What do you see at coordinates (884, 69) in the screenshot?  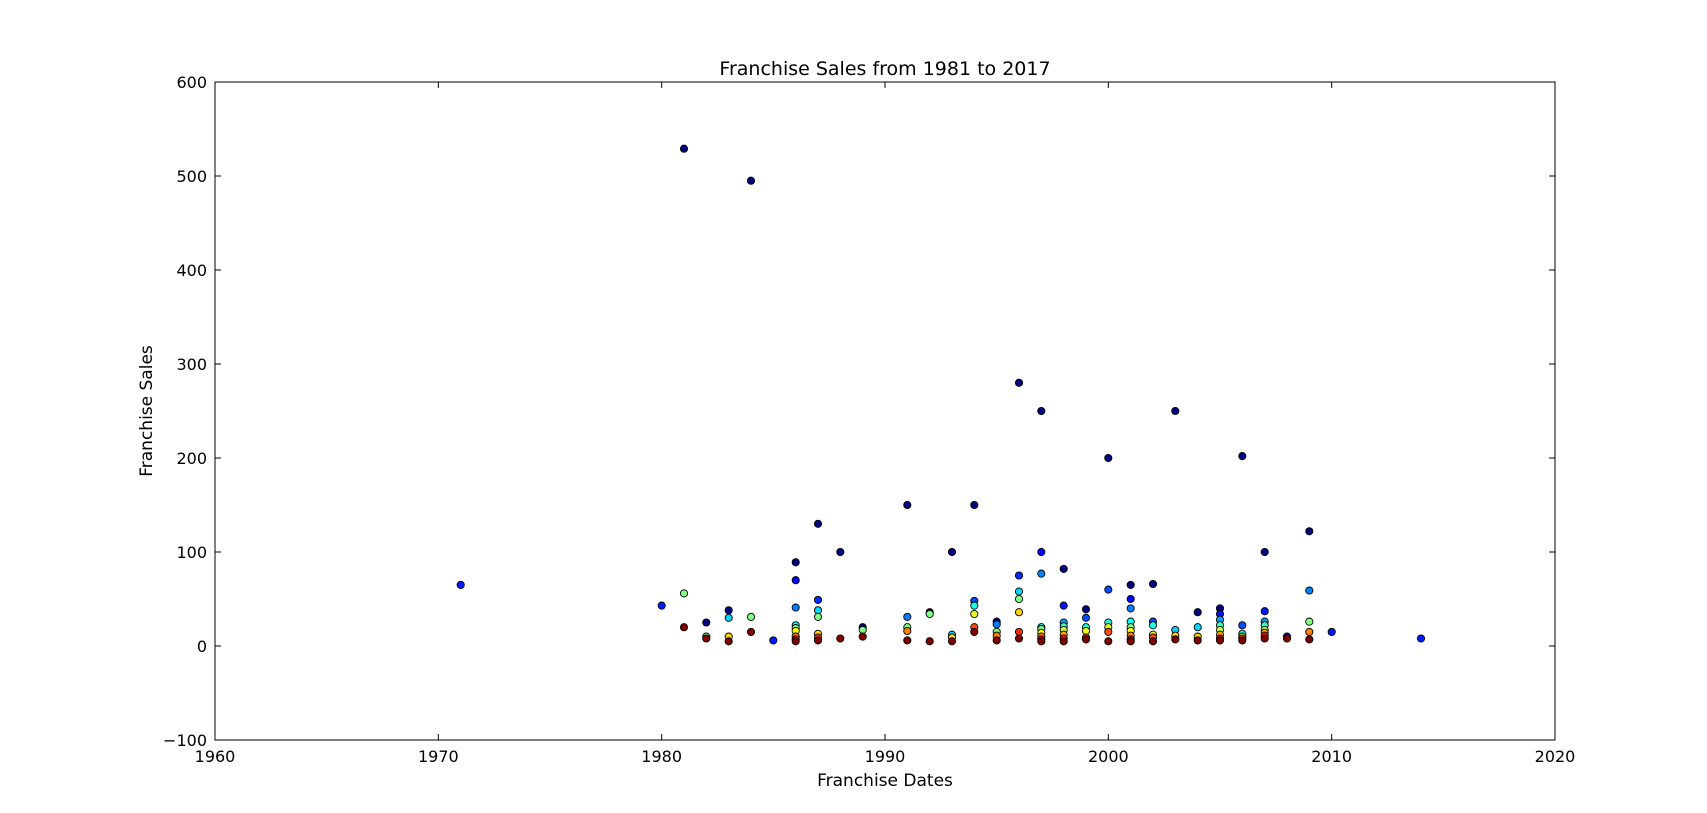 I see `chart-title: Franchise Sales from 1981 to 2017` at bounding box center [884, 69].